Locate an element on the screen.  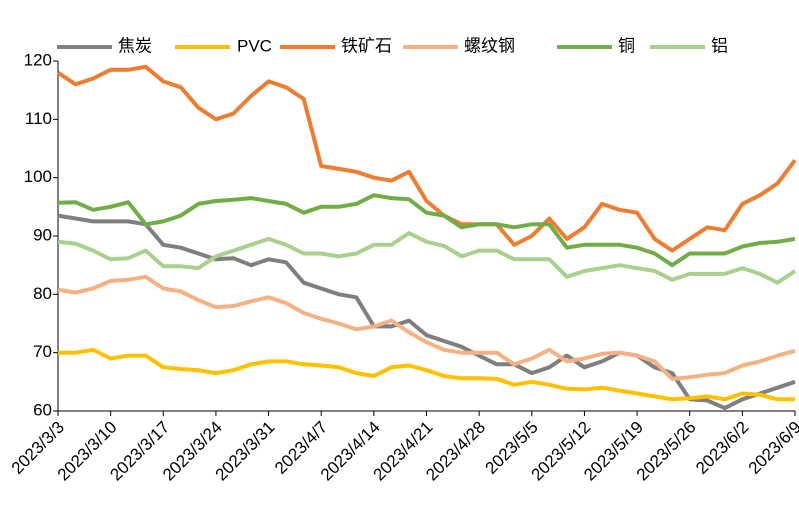
y-tick-label: 60 is located at coordinates (42, 409).